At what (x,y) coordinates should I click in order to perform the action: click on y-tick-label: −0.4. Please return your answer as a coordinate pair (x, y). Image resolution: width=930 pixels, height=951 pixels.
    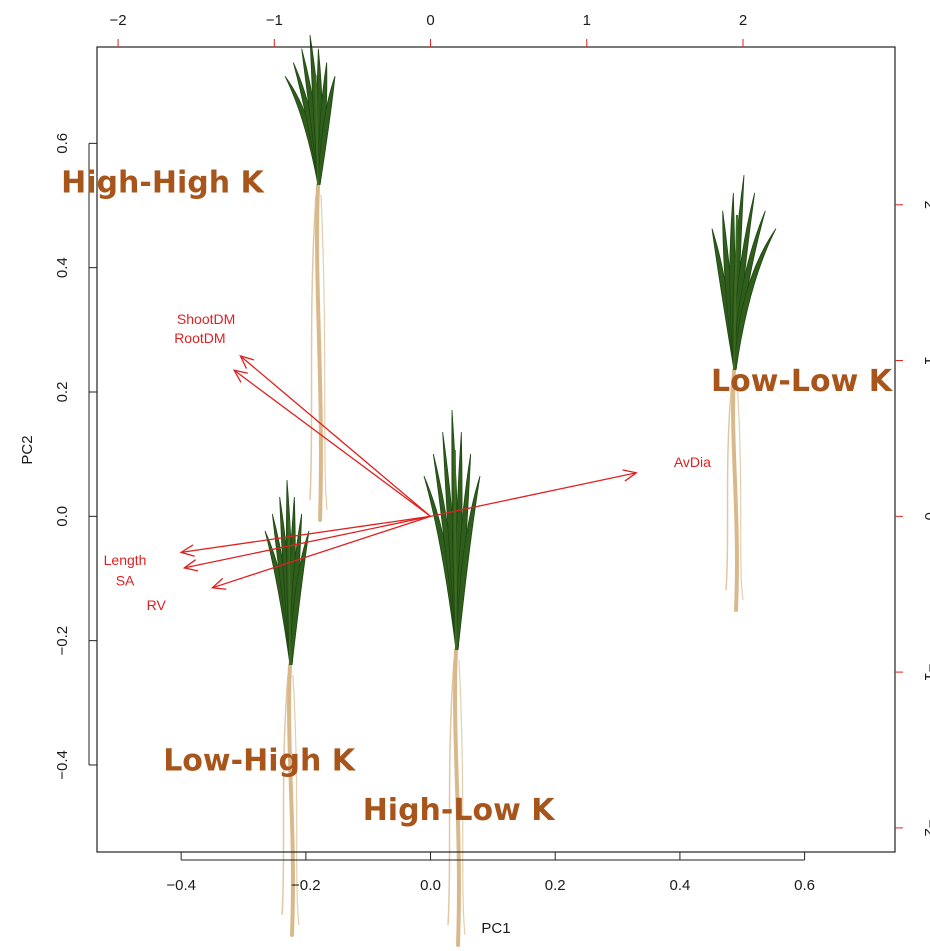
    Looking at the image, I should click on (62, 765).